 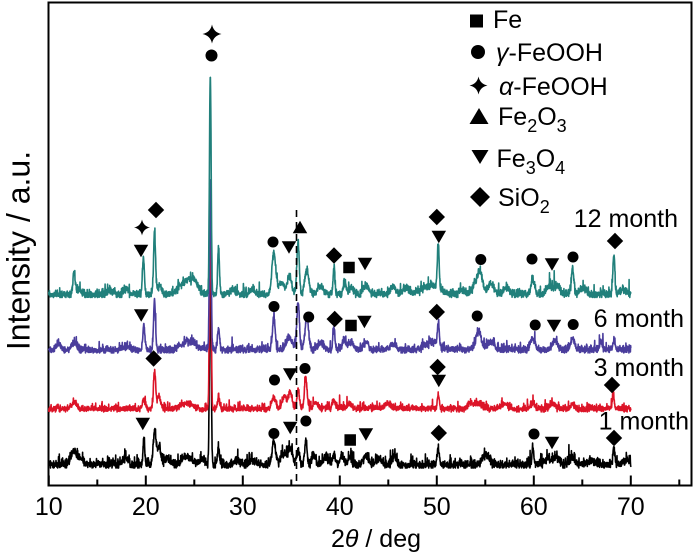 What do you see at coordinates (146, 507) in the screenshot?
I see `svg-text: 20` at bounding box center [146, 507].